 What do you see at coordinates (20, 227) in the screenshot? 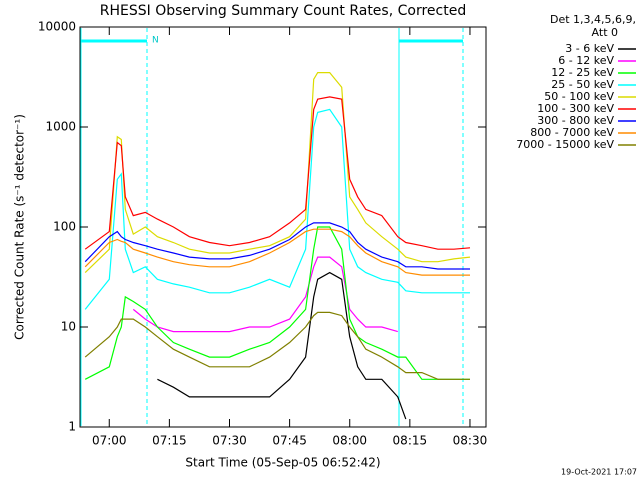
I see `y-axis-label: Corrected Count Rate (s⁻¹ detector⁻¹)` at bounding box center [20, 227].